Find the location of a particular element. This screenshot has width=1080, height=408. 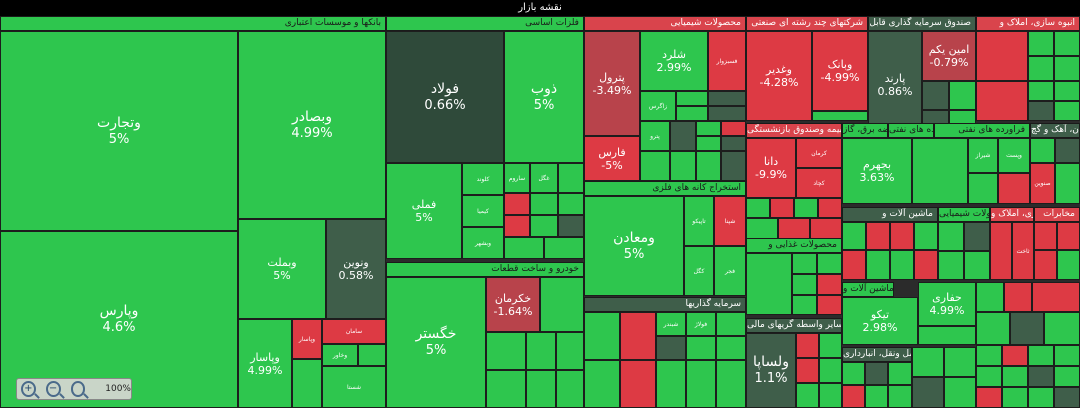

sector-header-etf: صندوق سرمایه گذاری قابل is located at coordinates (922, 23).